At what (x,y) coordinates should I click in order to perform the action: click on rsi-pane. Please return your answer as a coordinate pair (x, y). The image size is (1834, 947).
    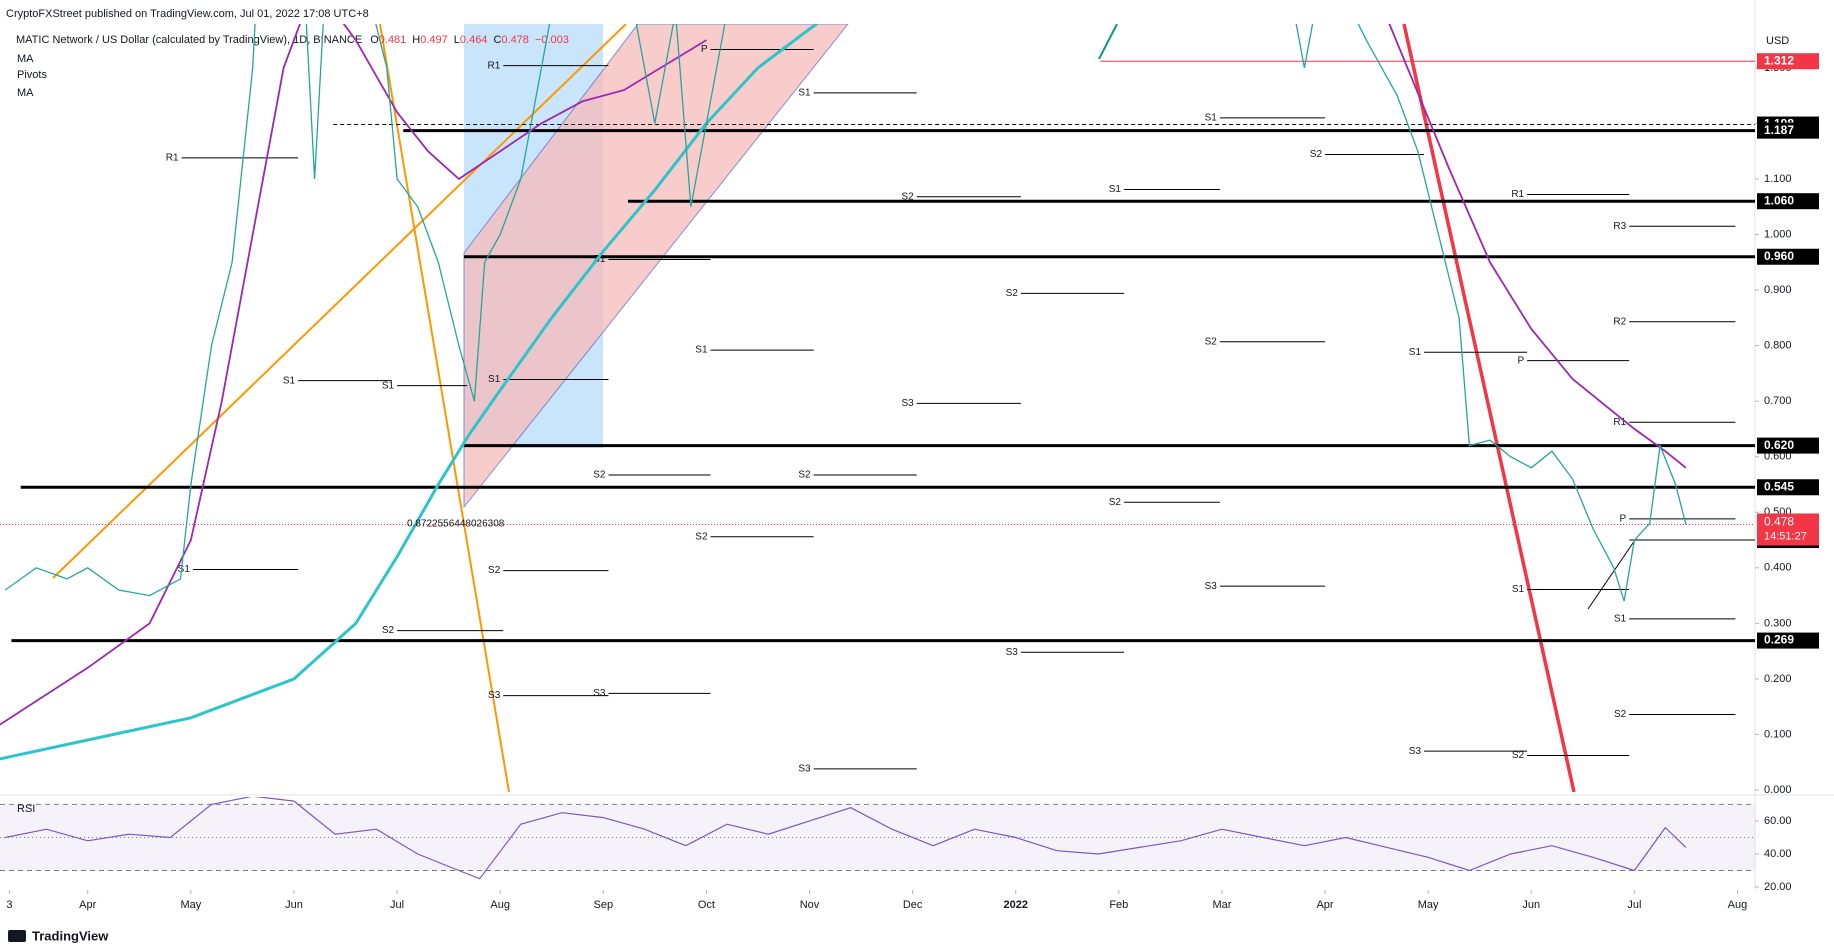
    Looking at the image, I should click on (877, 838).